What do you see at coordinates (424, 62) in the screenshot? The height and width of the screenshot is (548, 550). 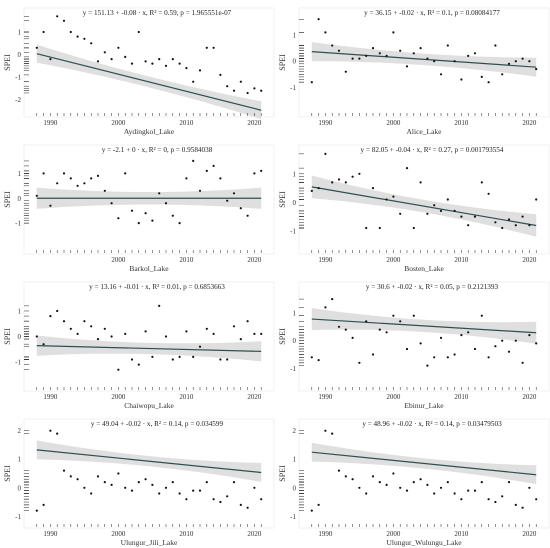 I see `panel-frame` at bounding box center [424, 62].